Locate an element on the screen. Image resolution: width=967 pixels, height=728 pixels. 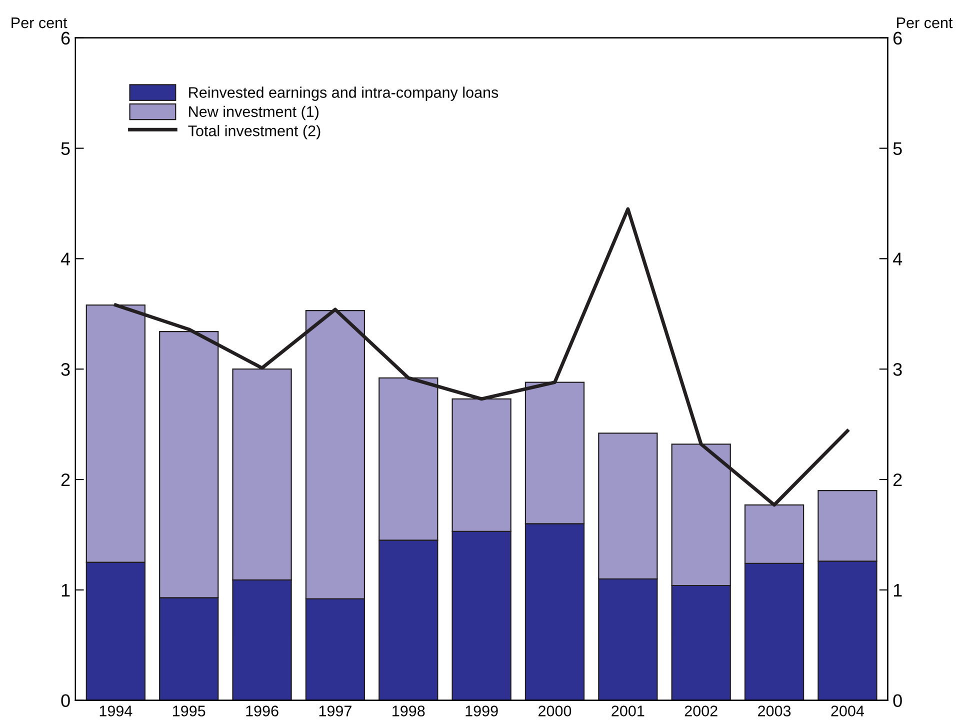
x-tick-label: 1999 is located at coordinates (482, 711).